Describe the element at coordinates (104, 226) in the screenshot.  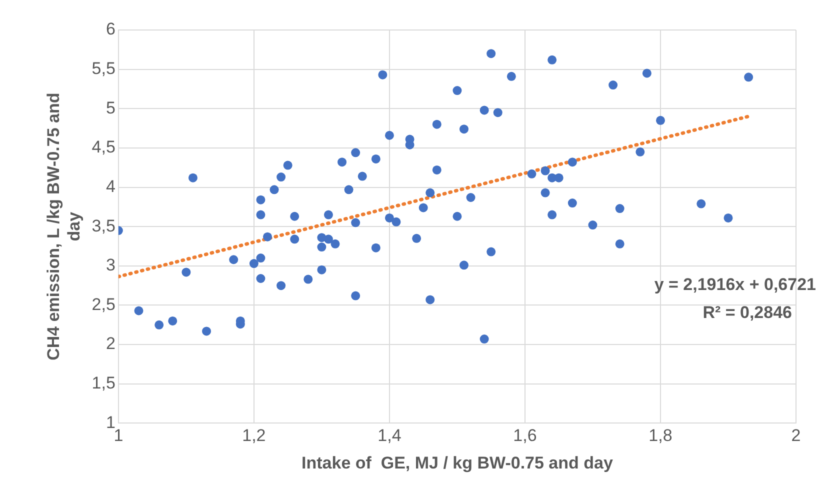
I see `y-tick-label: 3,5` at that location.